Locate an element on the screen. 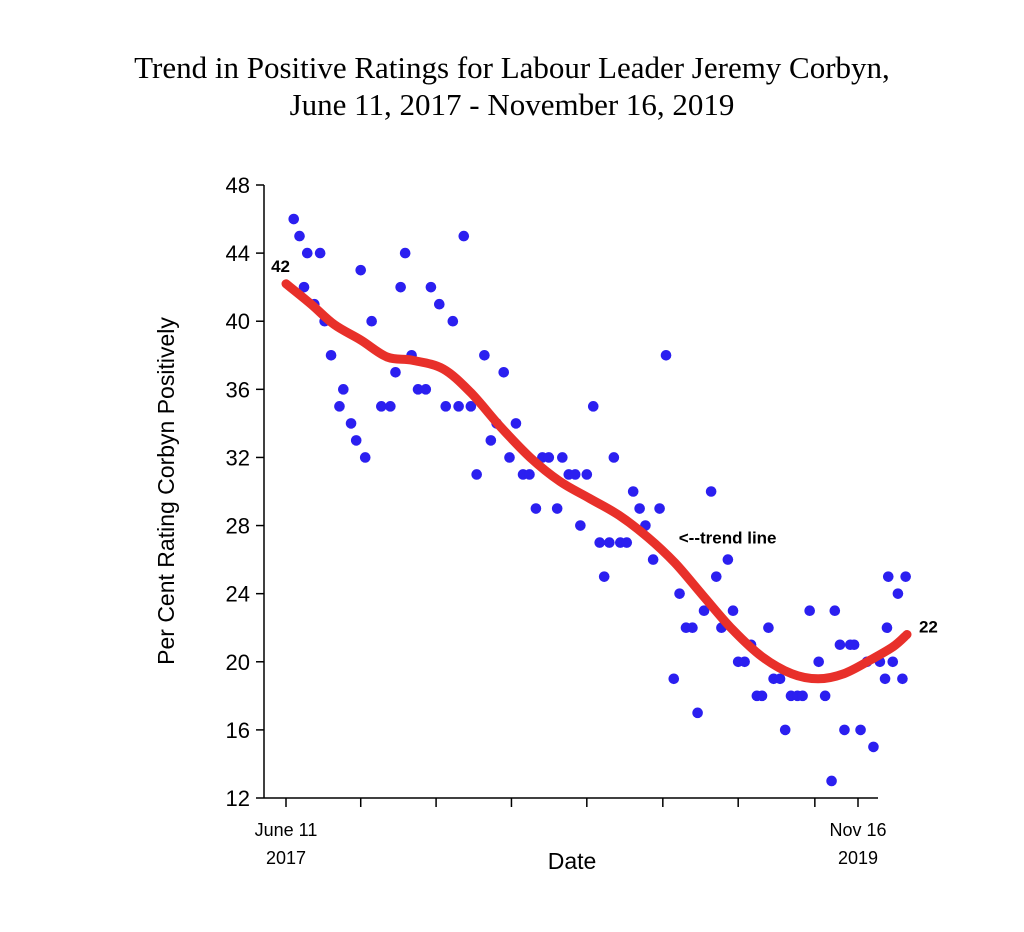 The height and width of the screenshot is (932, 1024). x-axis-label: Date is located at coordinates (572, 861).